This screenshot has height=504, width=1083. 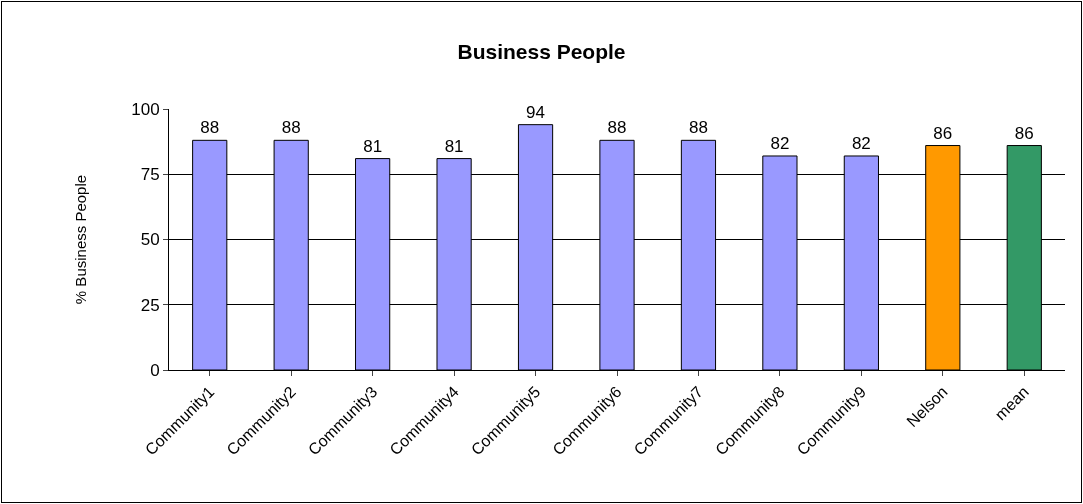 I want to click on y-tick-label: 100, so click(x=145, y=109).